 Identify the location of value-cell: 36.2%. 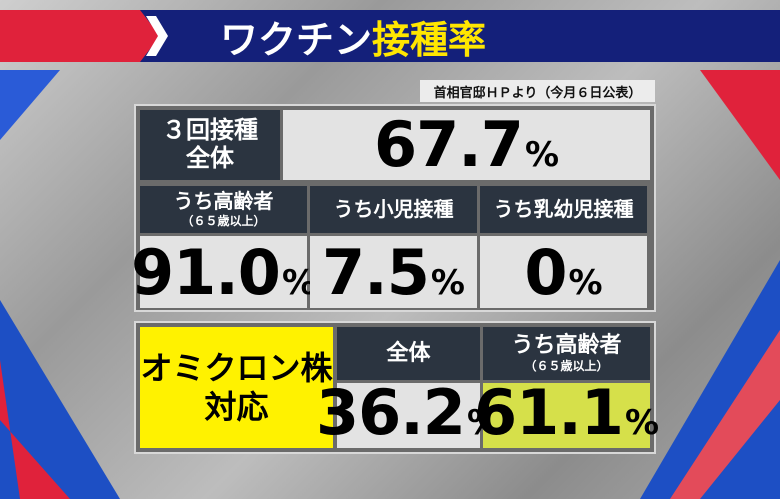
(408, 415).